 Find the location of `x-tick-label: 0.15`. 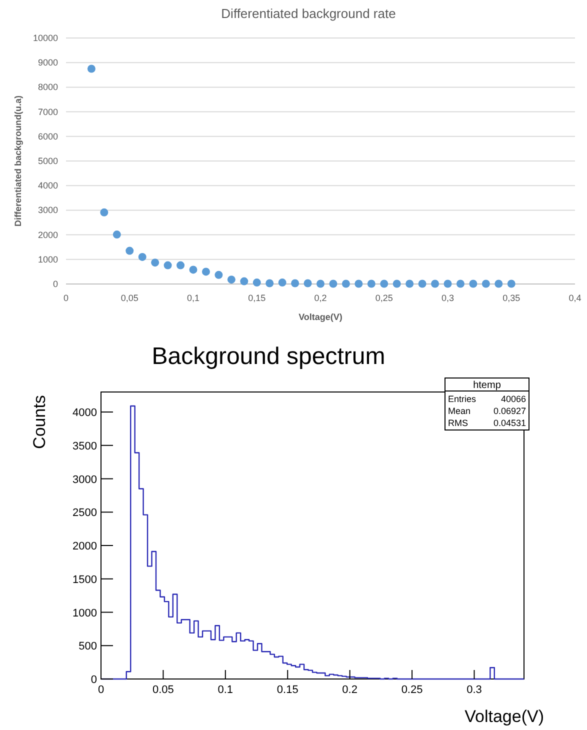

x-tick-label: 0.15 is located at coordinates (287, 690).